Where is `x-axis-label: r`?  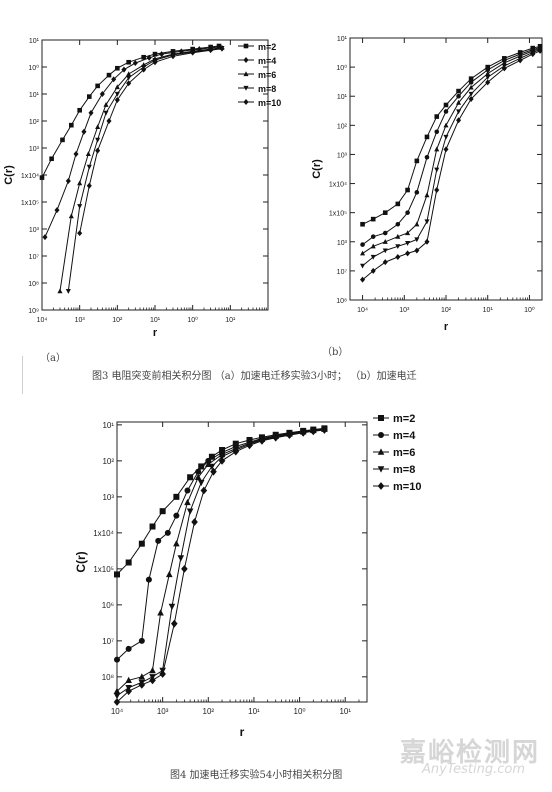
x-axis-label: r is located at coordinates (155, 333).